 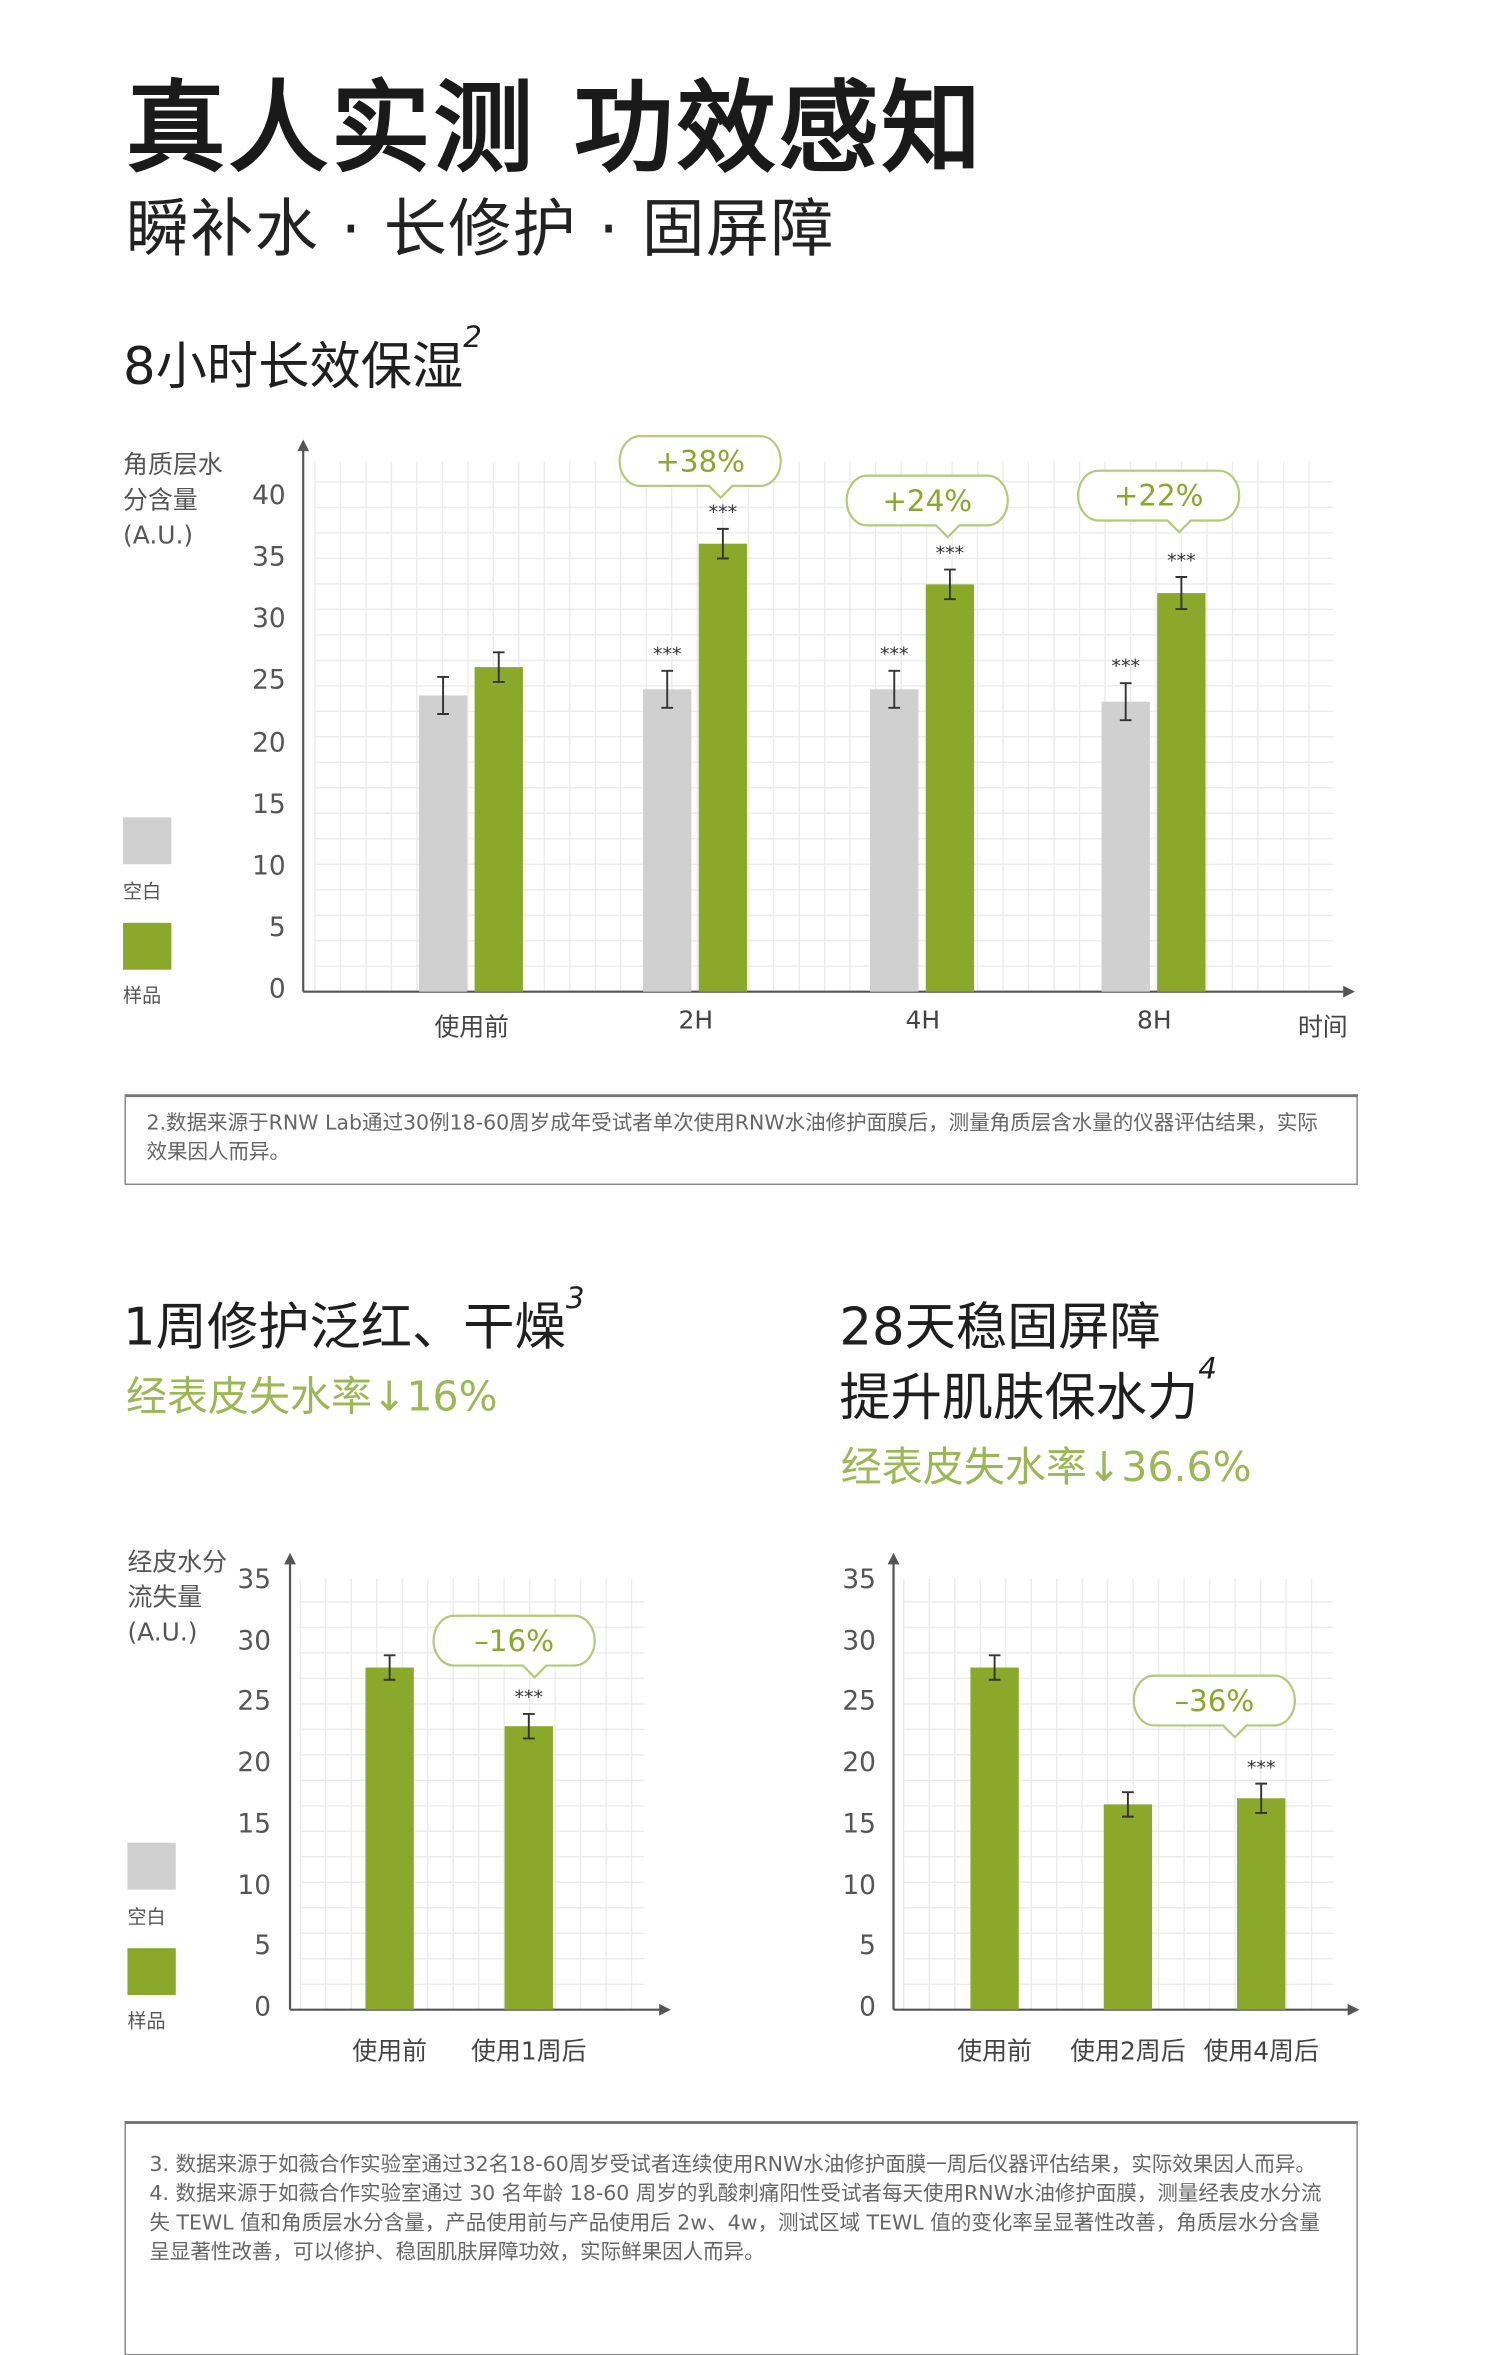 I want to click on section-title-text: 8小时长效保湿, so click(x=293, y=367).